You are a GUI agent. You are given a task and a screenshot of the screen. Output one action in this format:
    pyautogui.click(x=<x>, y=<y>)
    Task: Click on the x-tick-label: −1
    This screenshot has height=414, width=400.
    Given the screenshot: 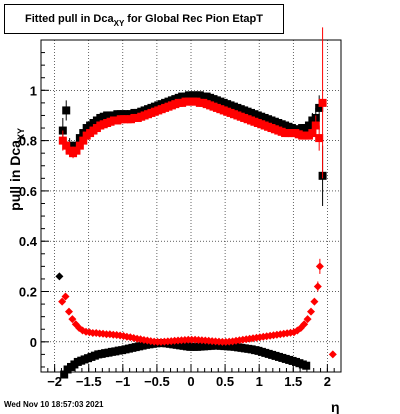 What is the action you would take?
    pyautogui.click(x=122, y=381)
    